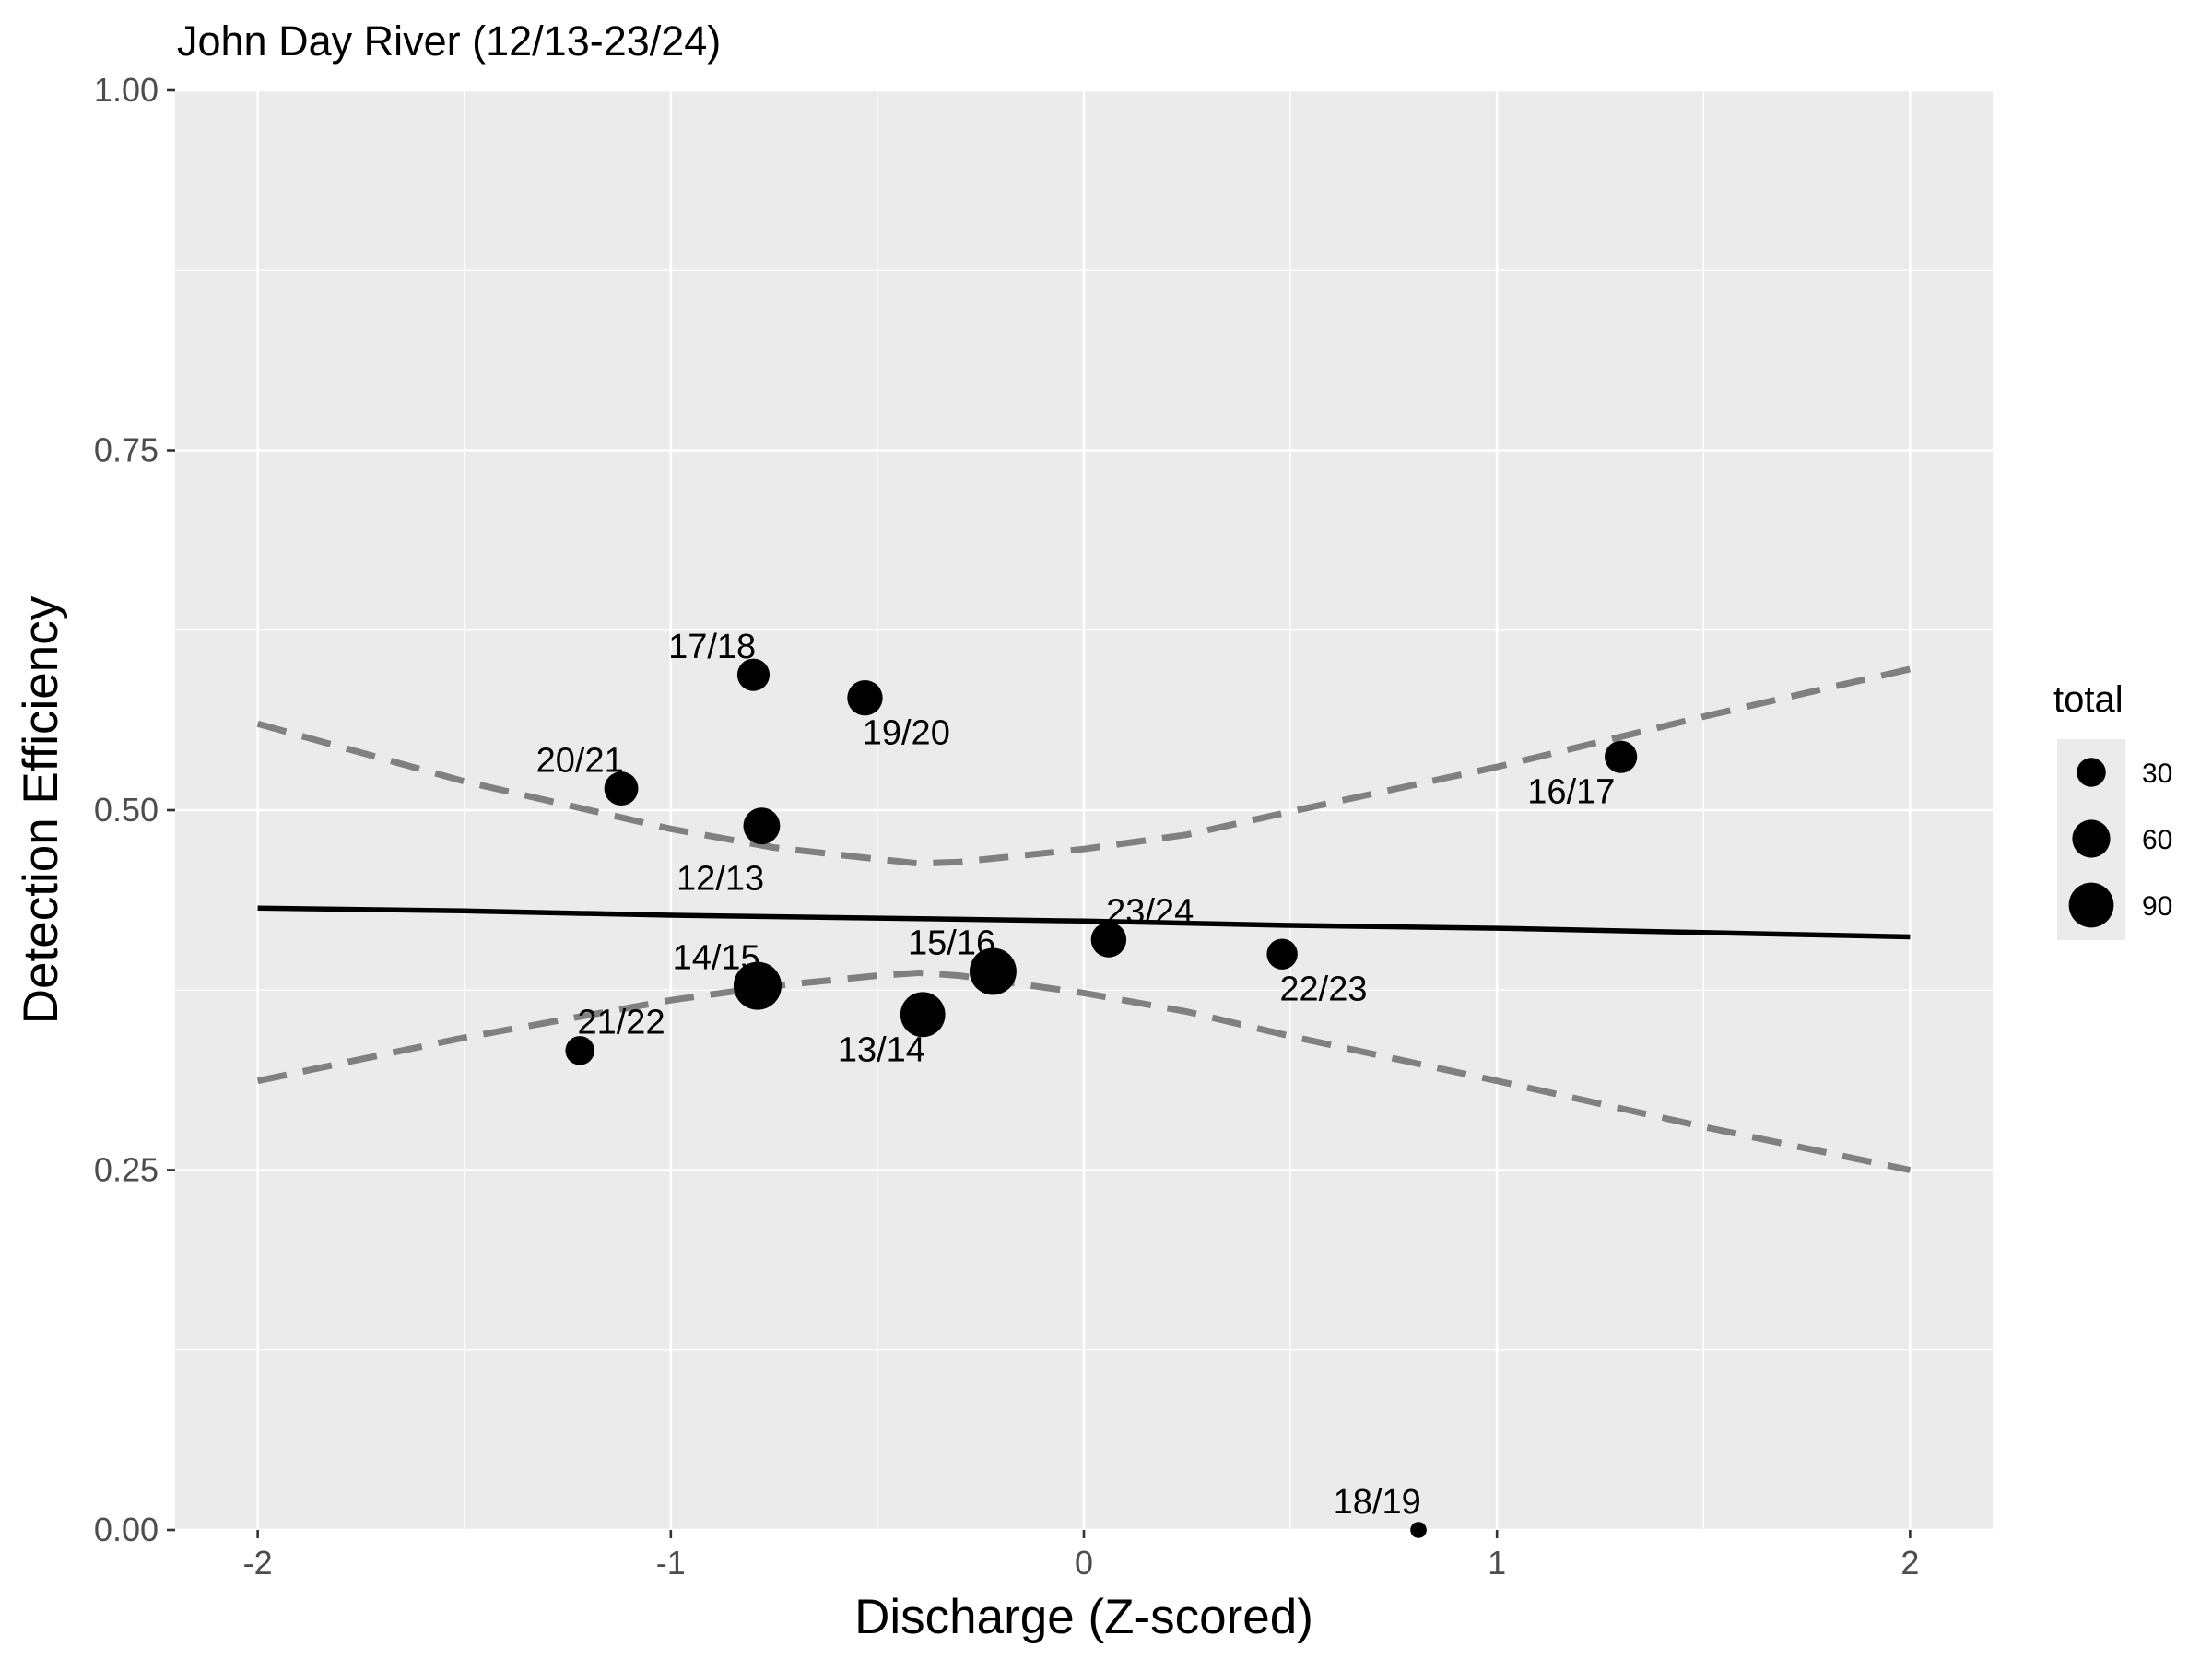 This screenshot has height=1659, width=2212. What do you see at coordinates (41, 809) in the screenshot?
I see `y-axis-title: Detection Efficiency` at bounding box center [41, 809].